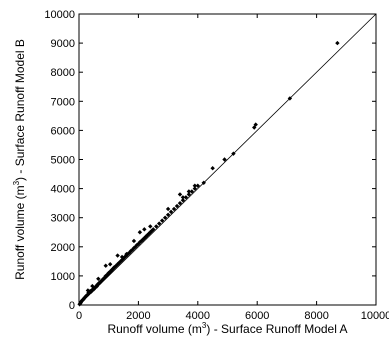 The height and width of the screenshot is (347, 389). I want to click on y-axis-label-sup: 3, so click(16, 182).